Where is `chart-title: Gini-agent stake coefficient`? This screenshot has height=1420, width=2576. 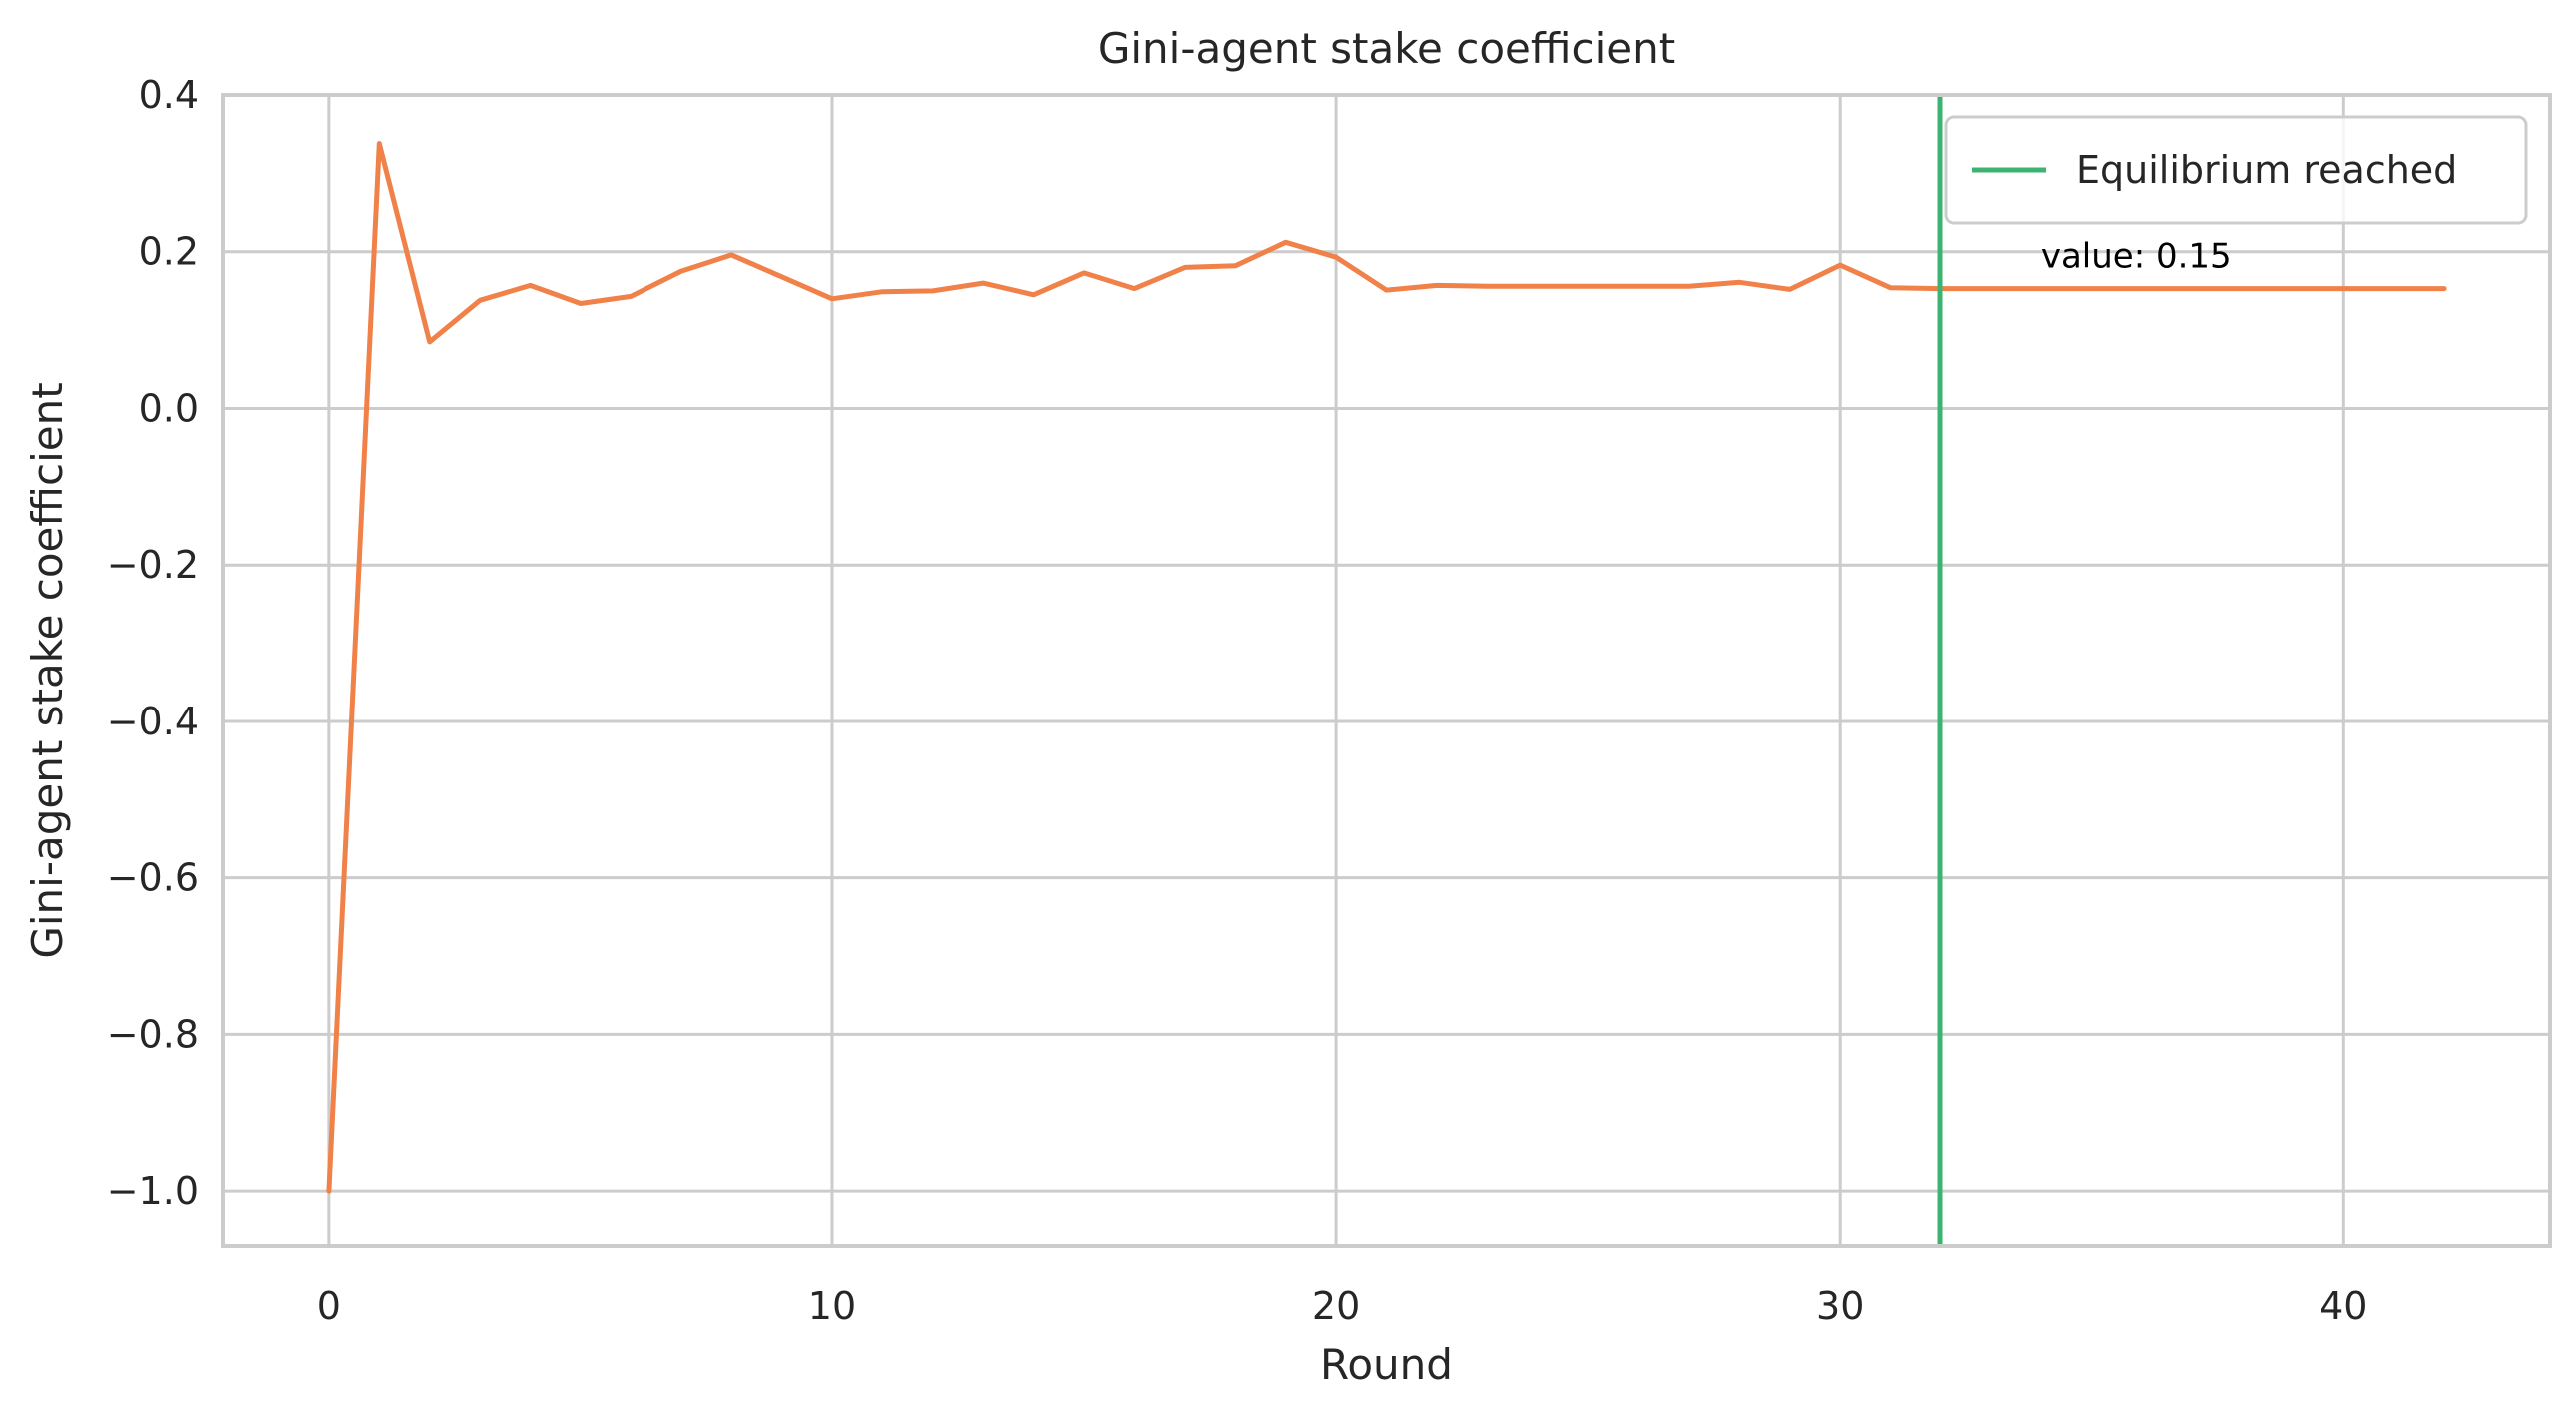
chart-title: Gini-agent stake coefficient is located at coordinates (1386, 48).